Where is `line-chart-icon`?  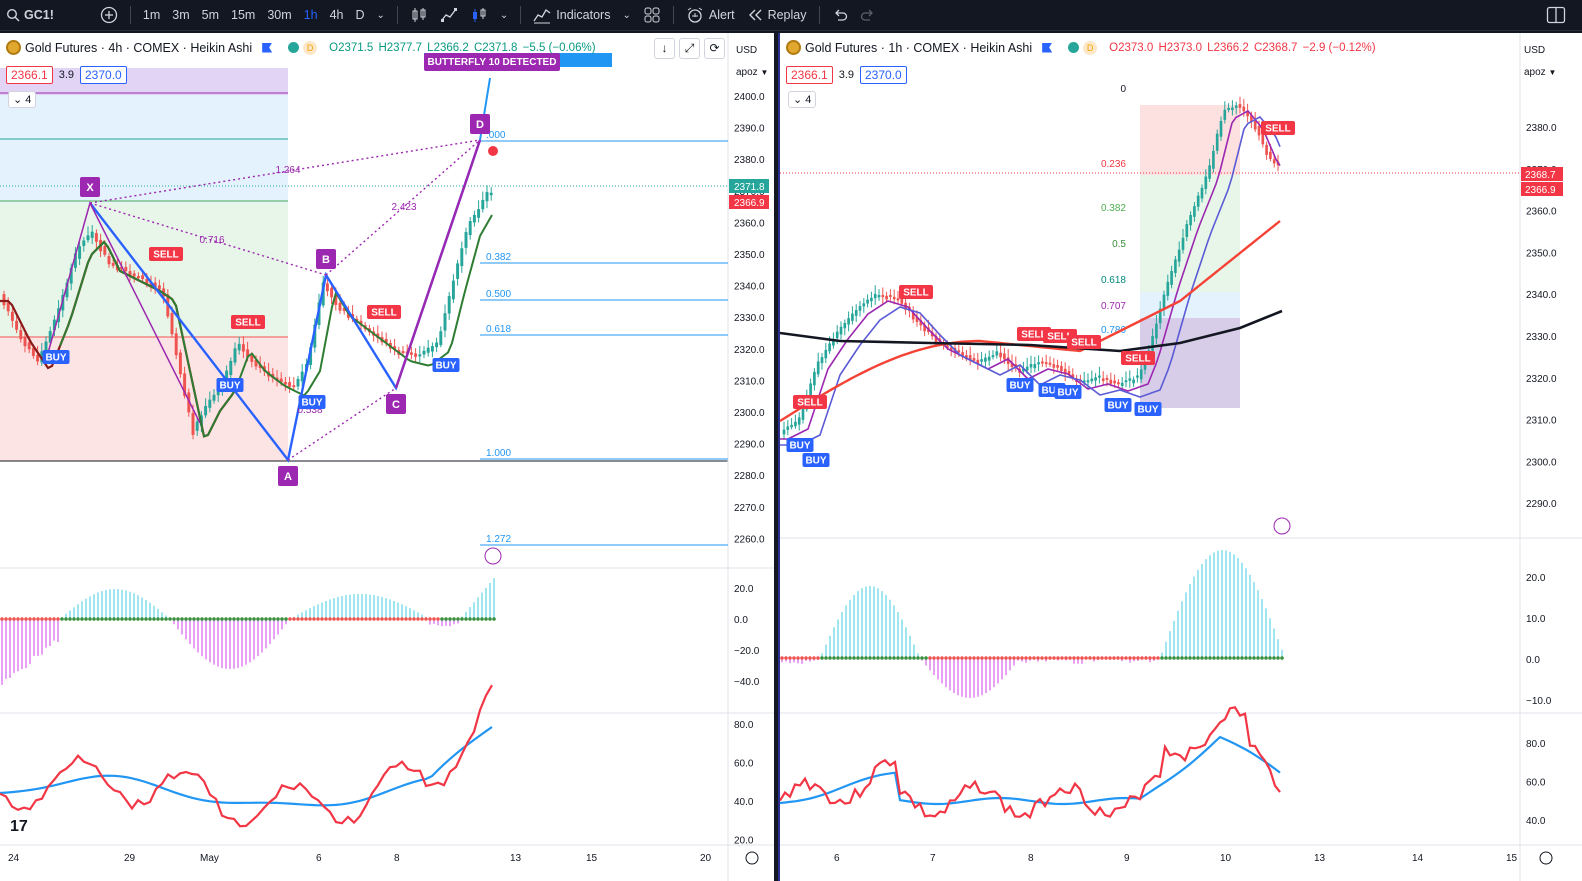
line-chart-icon is located at coordinates (448, 15).